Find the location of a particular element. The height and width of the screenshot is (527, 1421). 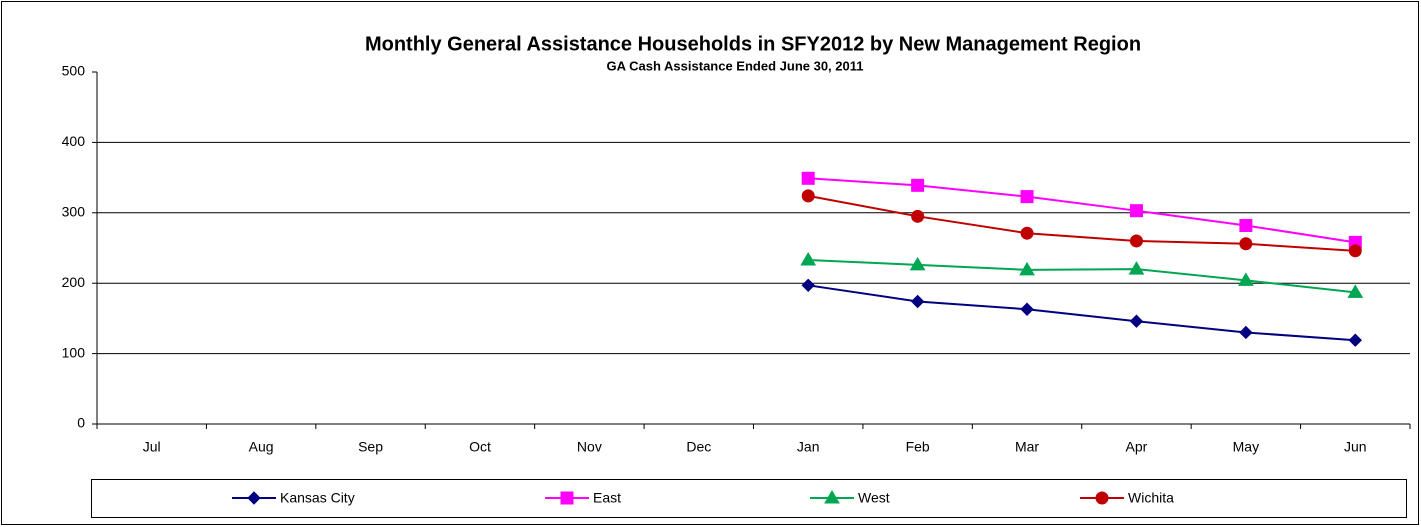

y-tick-label: 500 is located at coordinates (74, 71).